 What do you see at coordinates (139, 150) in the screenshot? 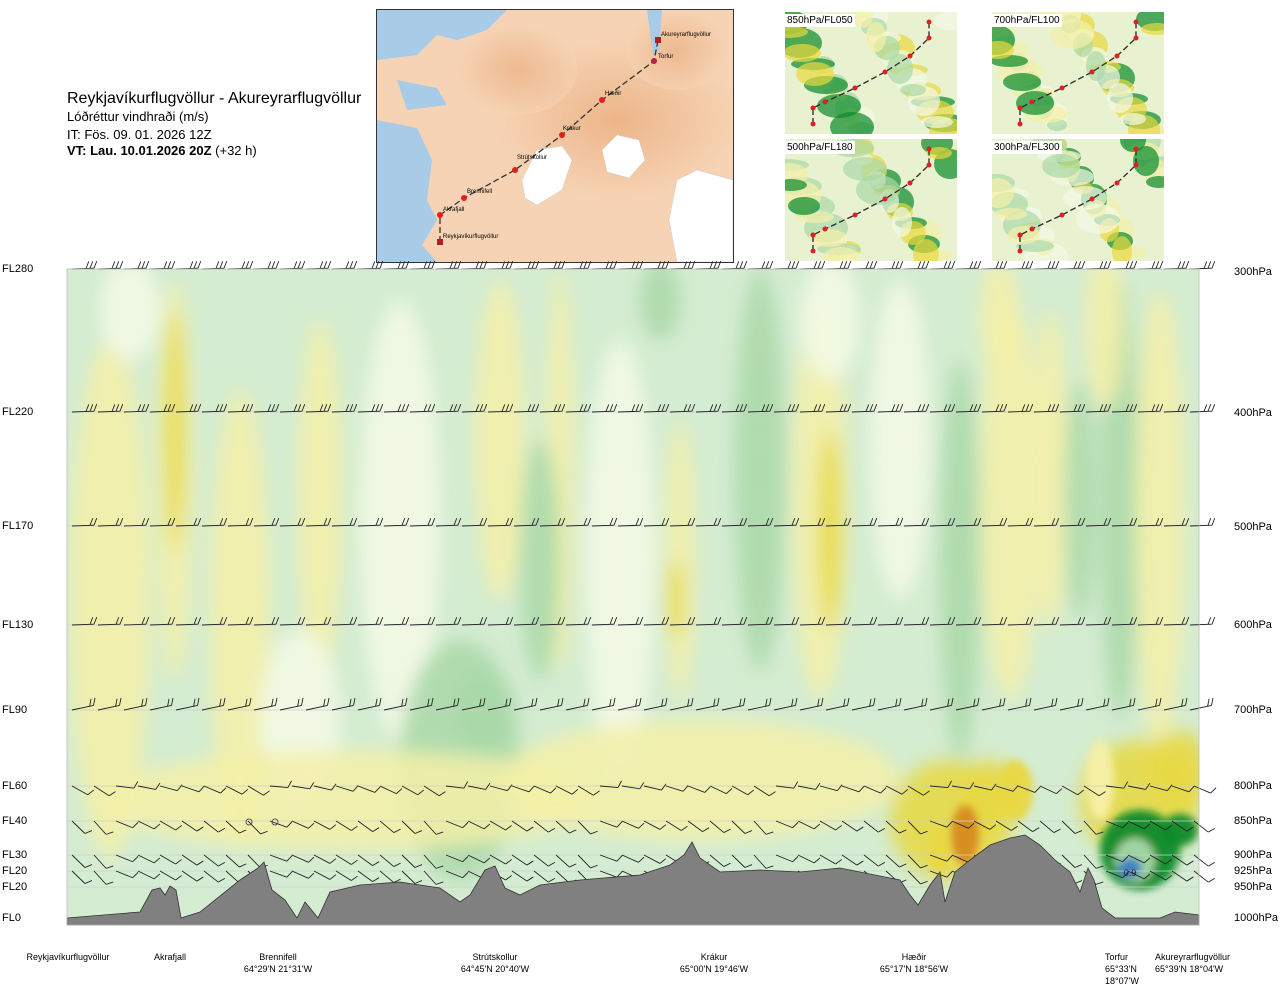
I see `valid-time-label: VT: Lau. 10.01.2026 20Z` at bounding box center [139, 150].